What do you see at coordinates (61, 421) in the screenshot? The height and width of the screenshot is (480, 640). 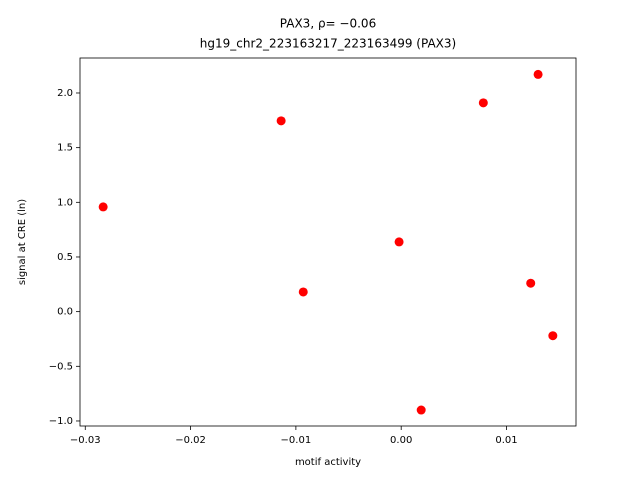 I see `y-tick-label: −1.0` at bounding box center [61, 421].